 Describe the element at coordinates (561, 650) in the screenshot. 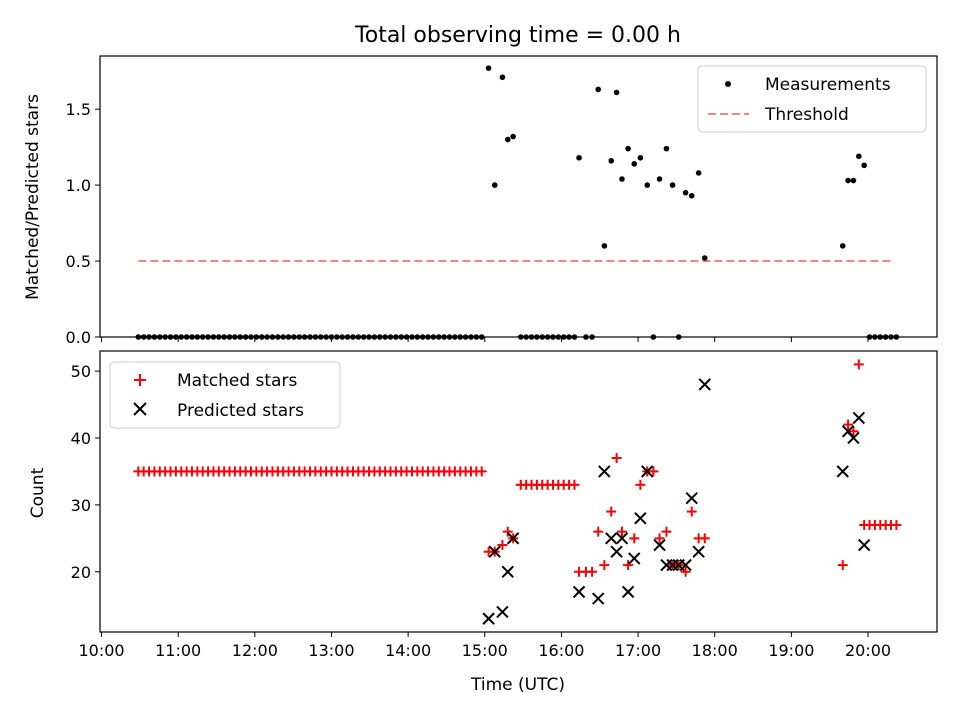

I see `x-tick-label: 16:00` at that location.